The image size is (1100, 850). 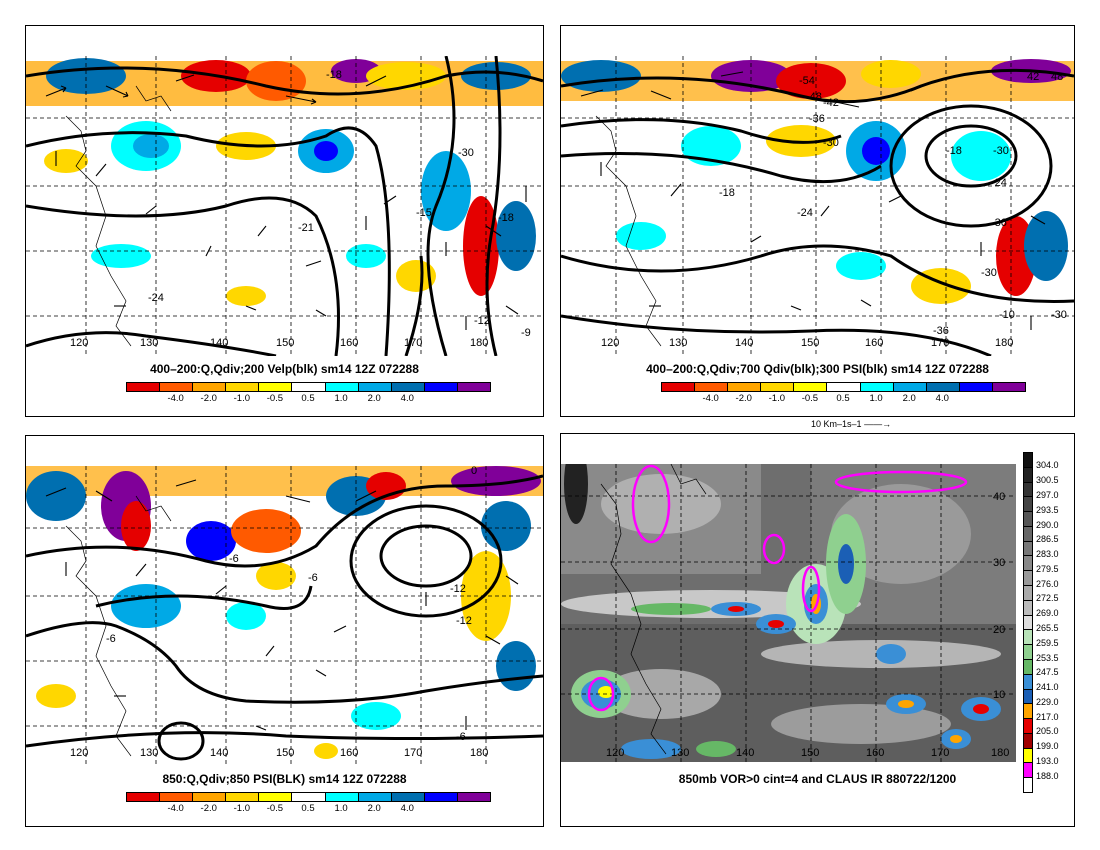 What do you see at coordinates (813, 200) in the screenshot?
I see `wind-vectors` at bounding box center [813, 200].